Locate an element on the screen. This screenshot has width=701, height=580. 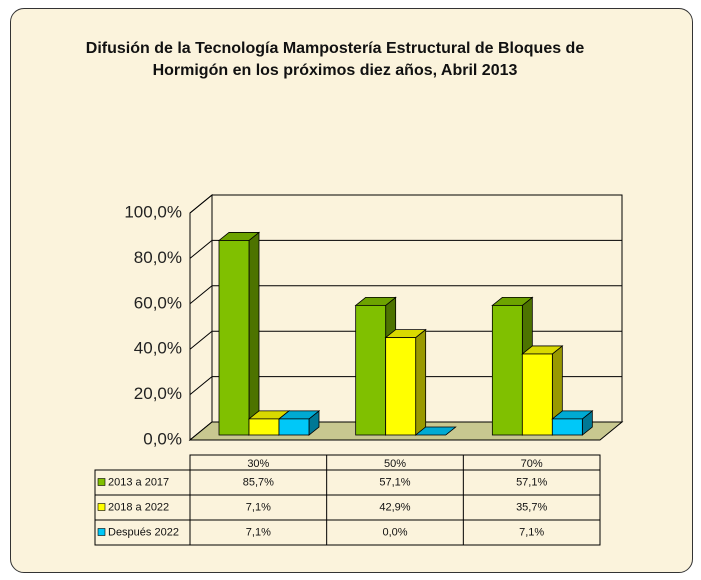
y-tick-label: 20,0% is located at coordinates (158, 393).